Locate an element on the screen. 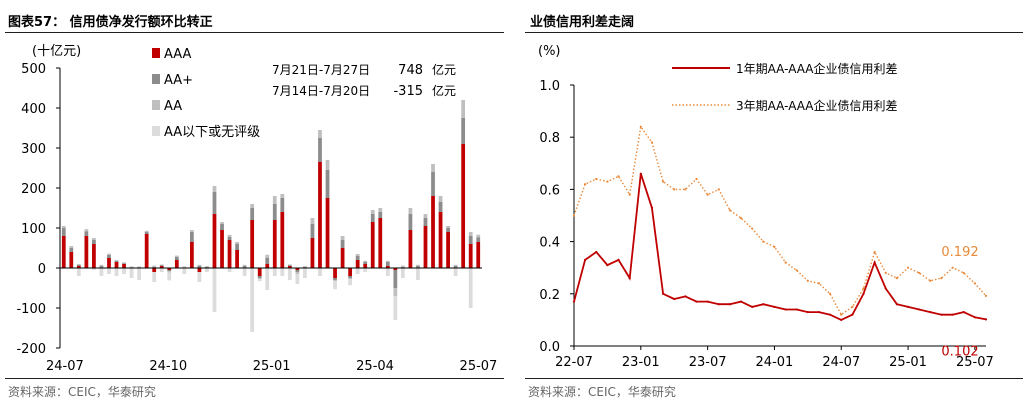 This screenshot has width=1031, height=403. footer-rule is located at coordinates (254, 378).